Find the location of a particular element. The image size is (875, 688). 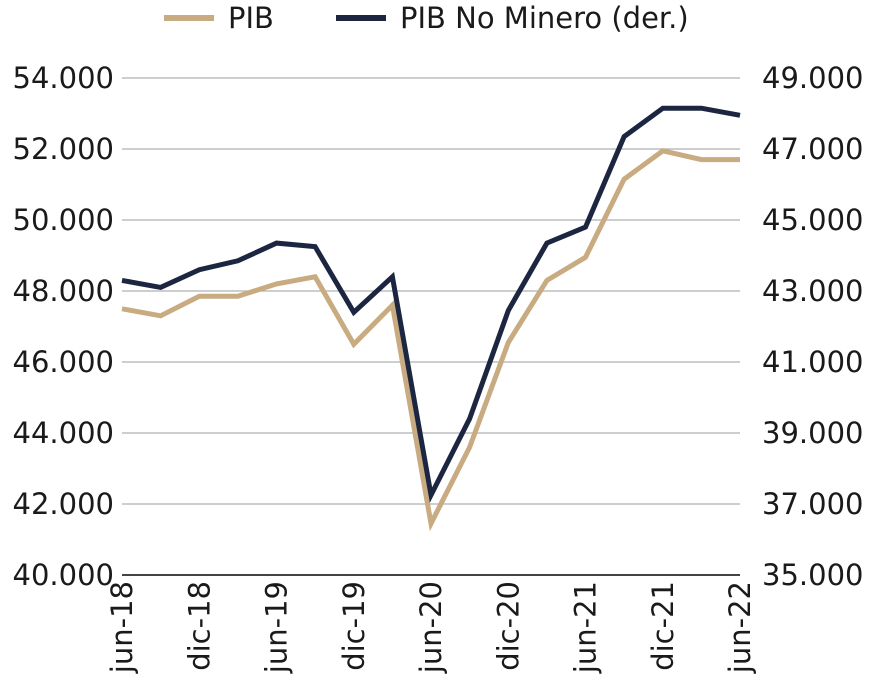

x-tick-label: dic-21 is located at coordinates (663, 626).